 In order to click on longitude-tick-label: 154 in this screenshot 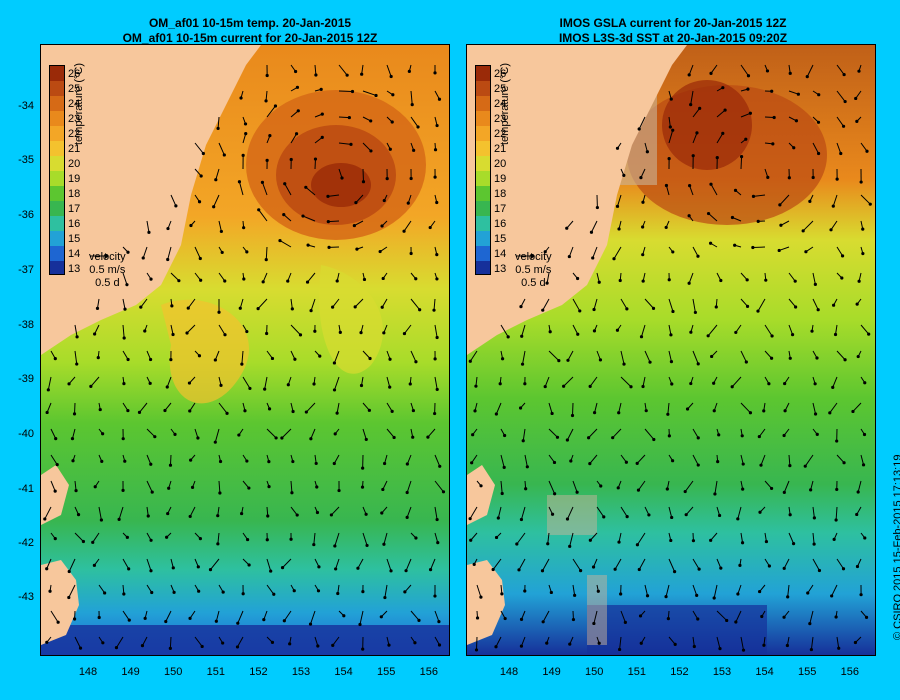, I will do `click(764, 672)`.